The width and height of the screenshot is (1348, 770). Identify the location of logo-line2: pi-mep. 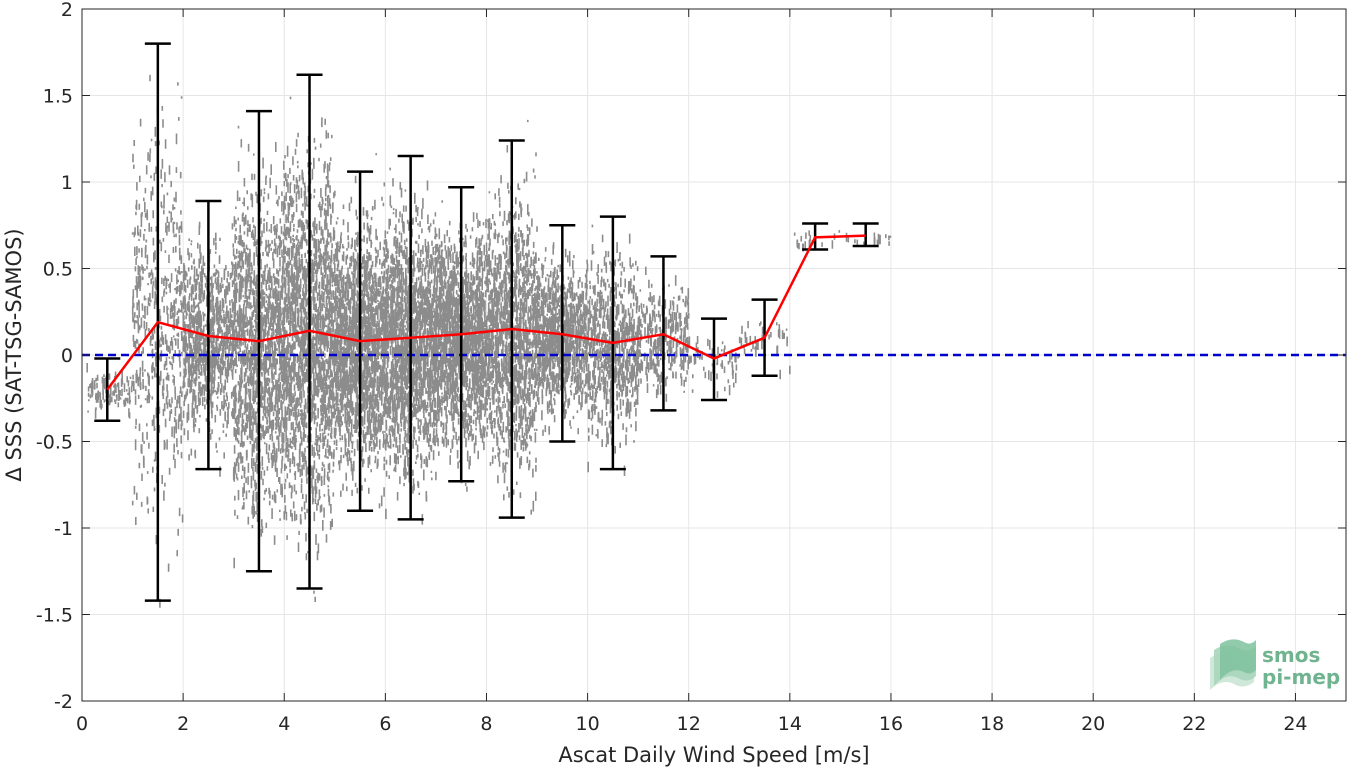
(1301, 677).